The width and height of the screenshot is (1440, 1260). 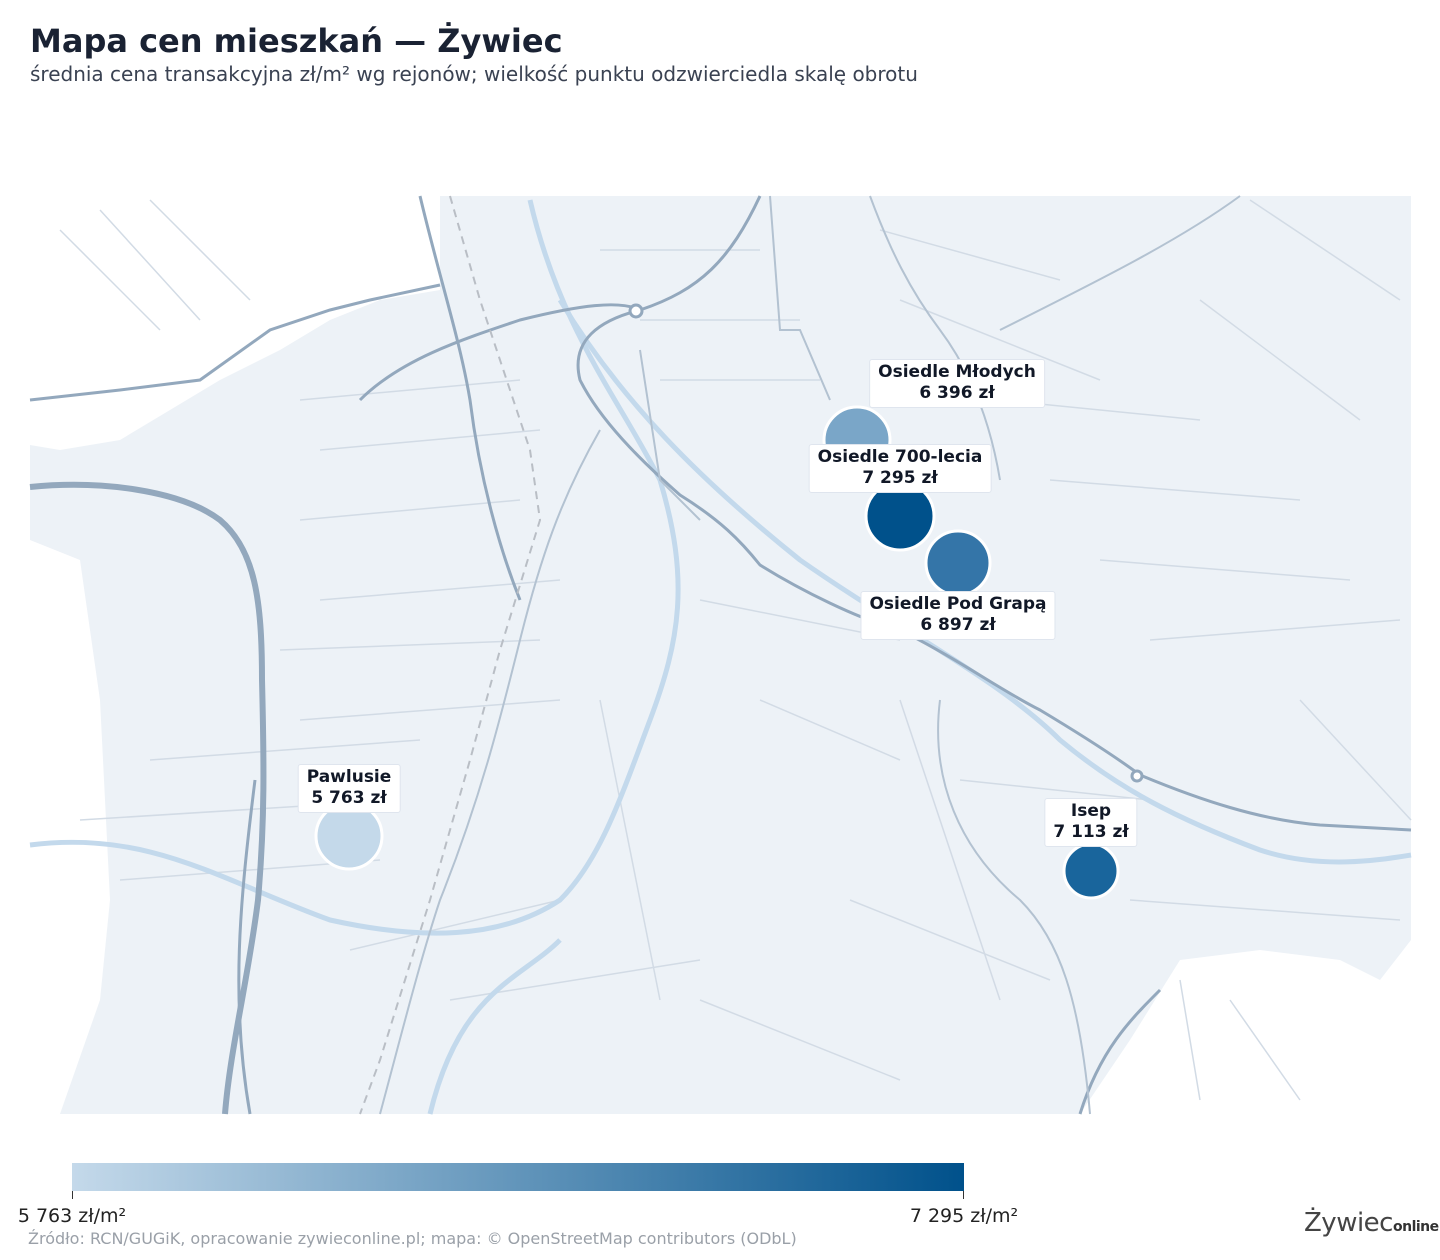 I want to click on logo-suffix: online, so click(x=1415, y=1227).